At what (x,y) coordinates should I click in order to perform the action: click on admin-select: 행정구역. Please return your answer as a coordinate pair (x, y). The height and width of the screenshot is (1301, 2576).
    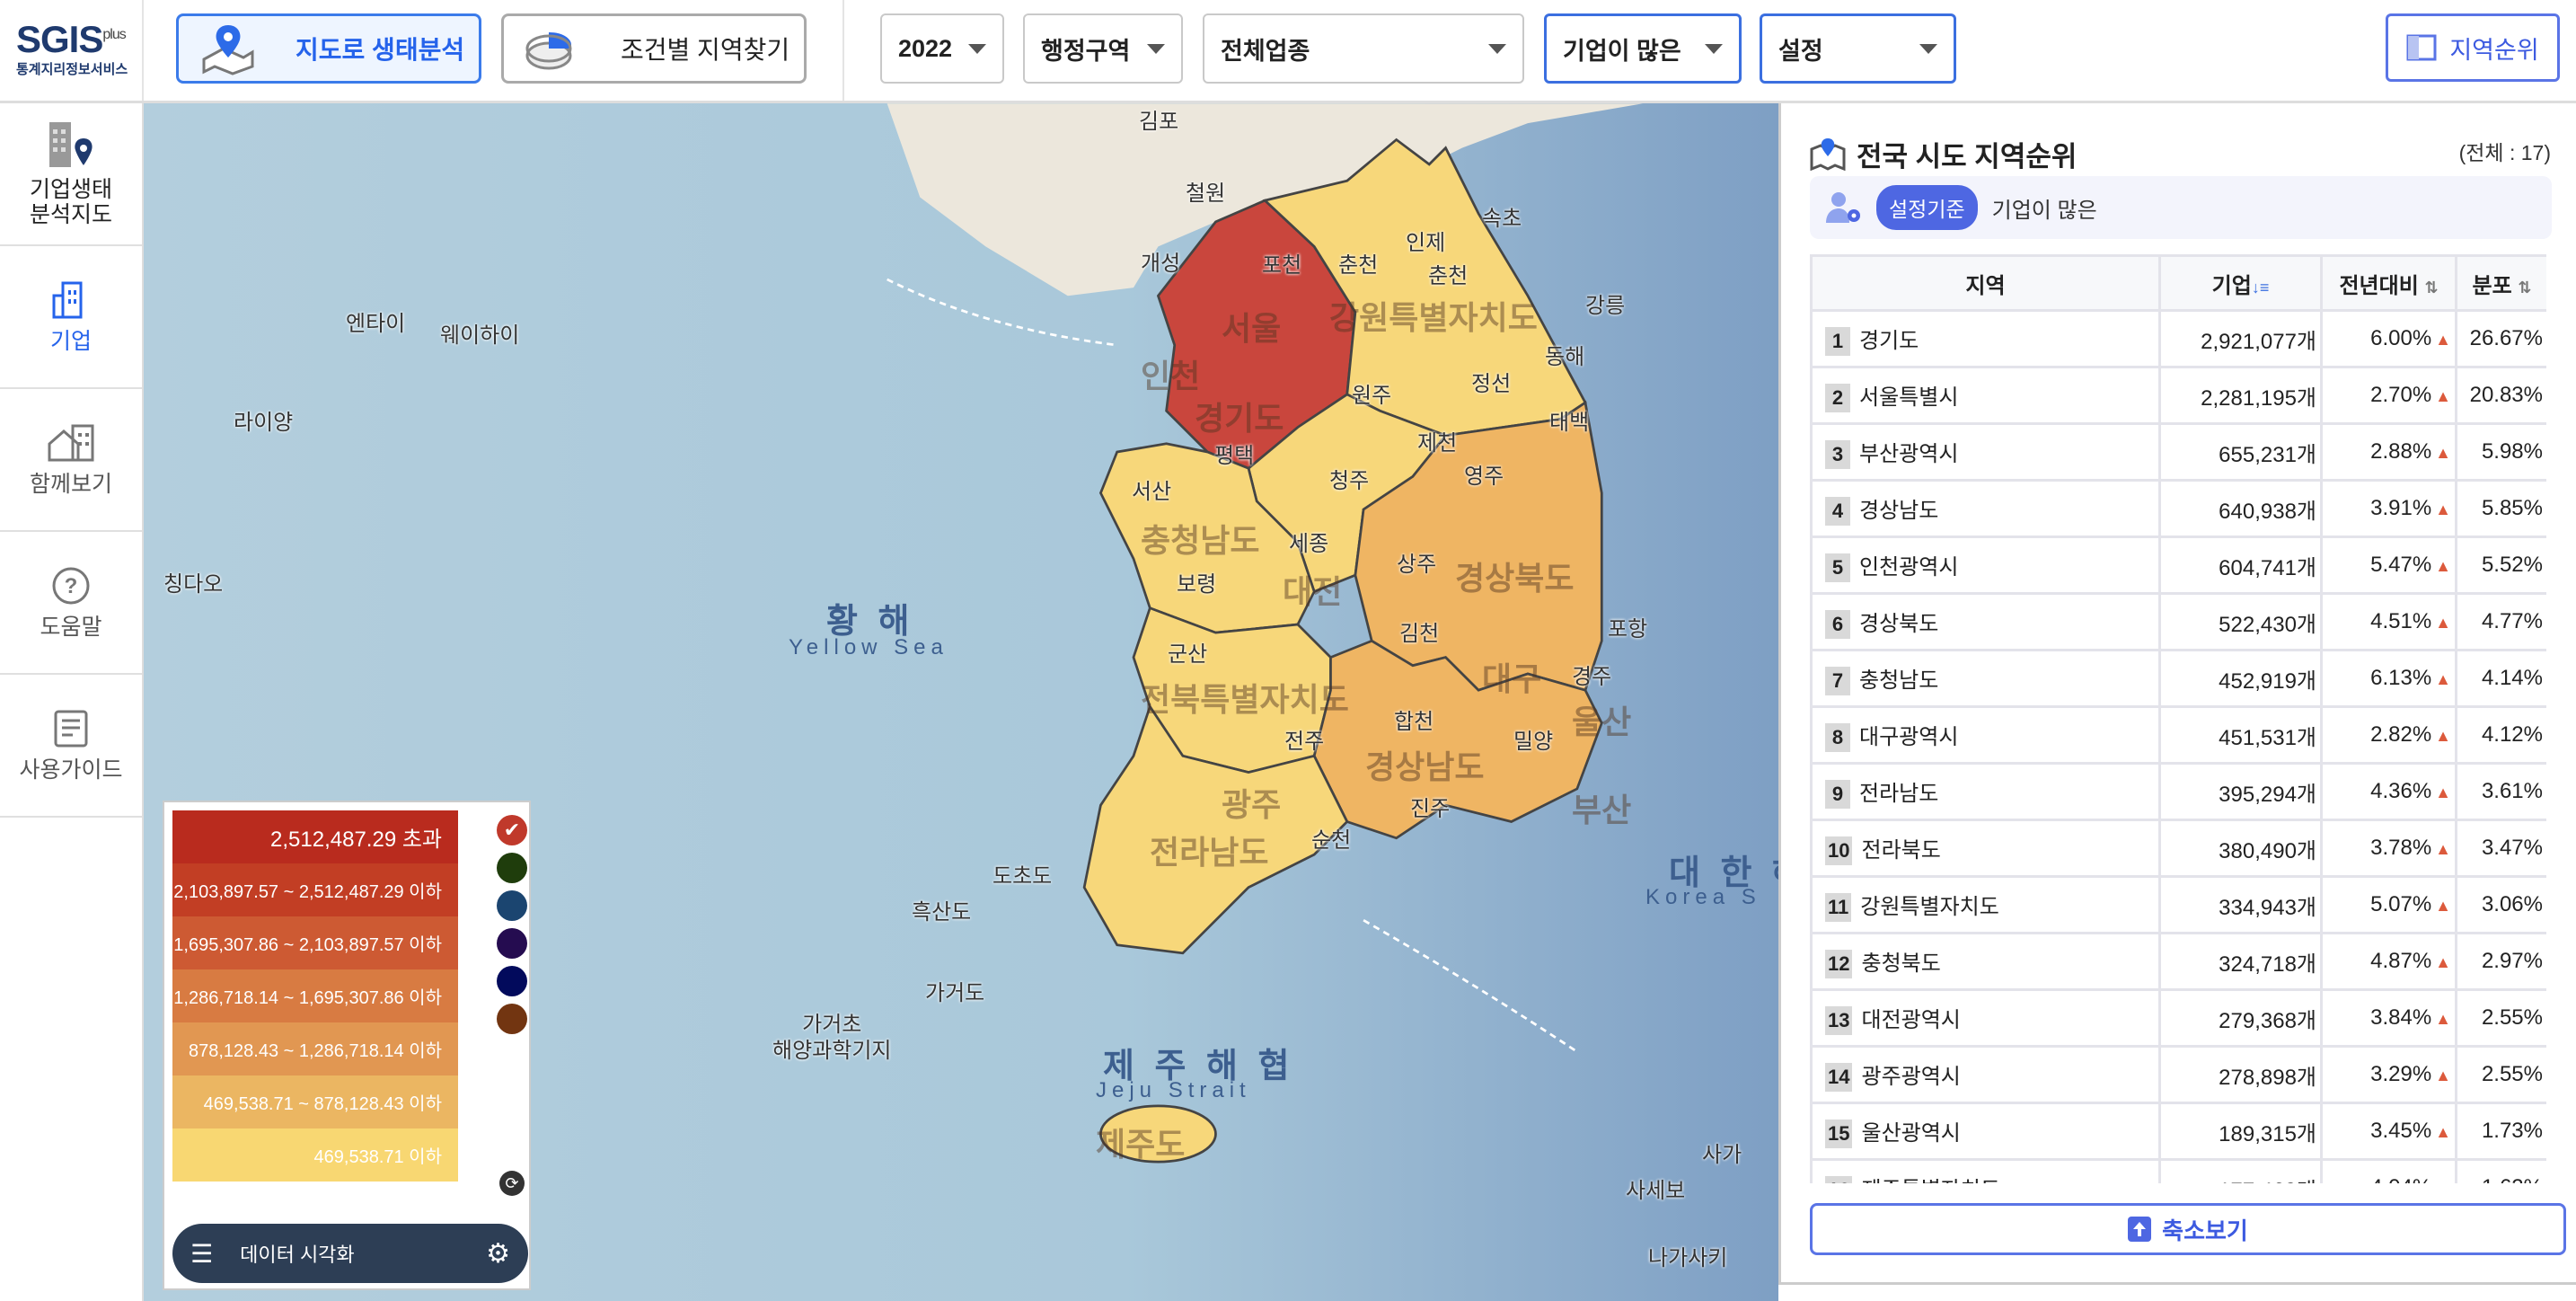
    Looking at the image, I should click on (1103, 48).